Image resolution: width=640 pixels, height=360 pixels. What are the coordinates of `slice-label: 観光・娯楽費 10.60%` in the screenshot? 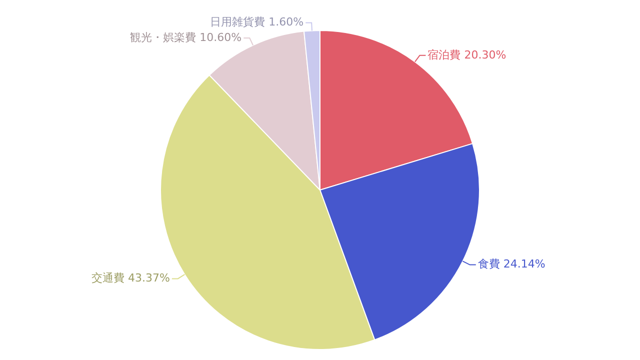 It's located at (186, 37).